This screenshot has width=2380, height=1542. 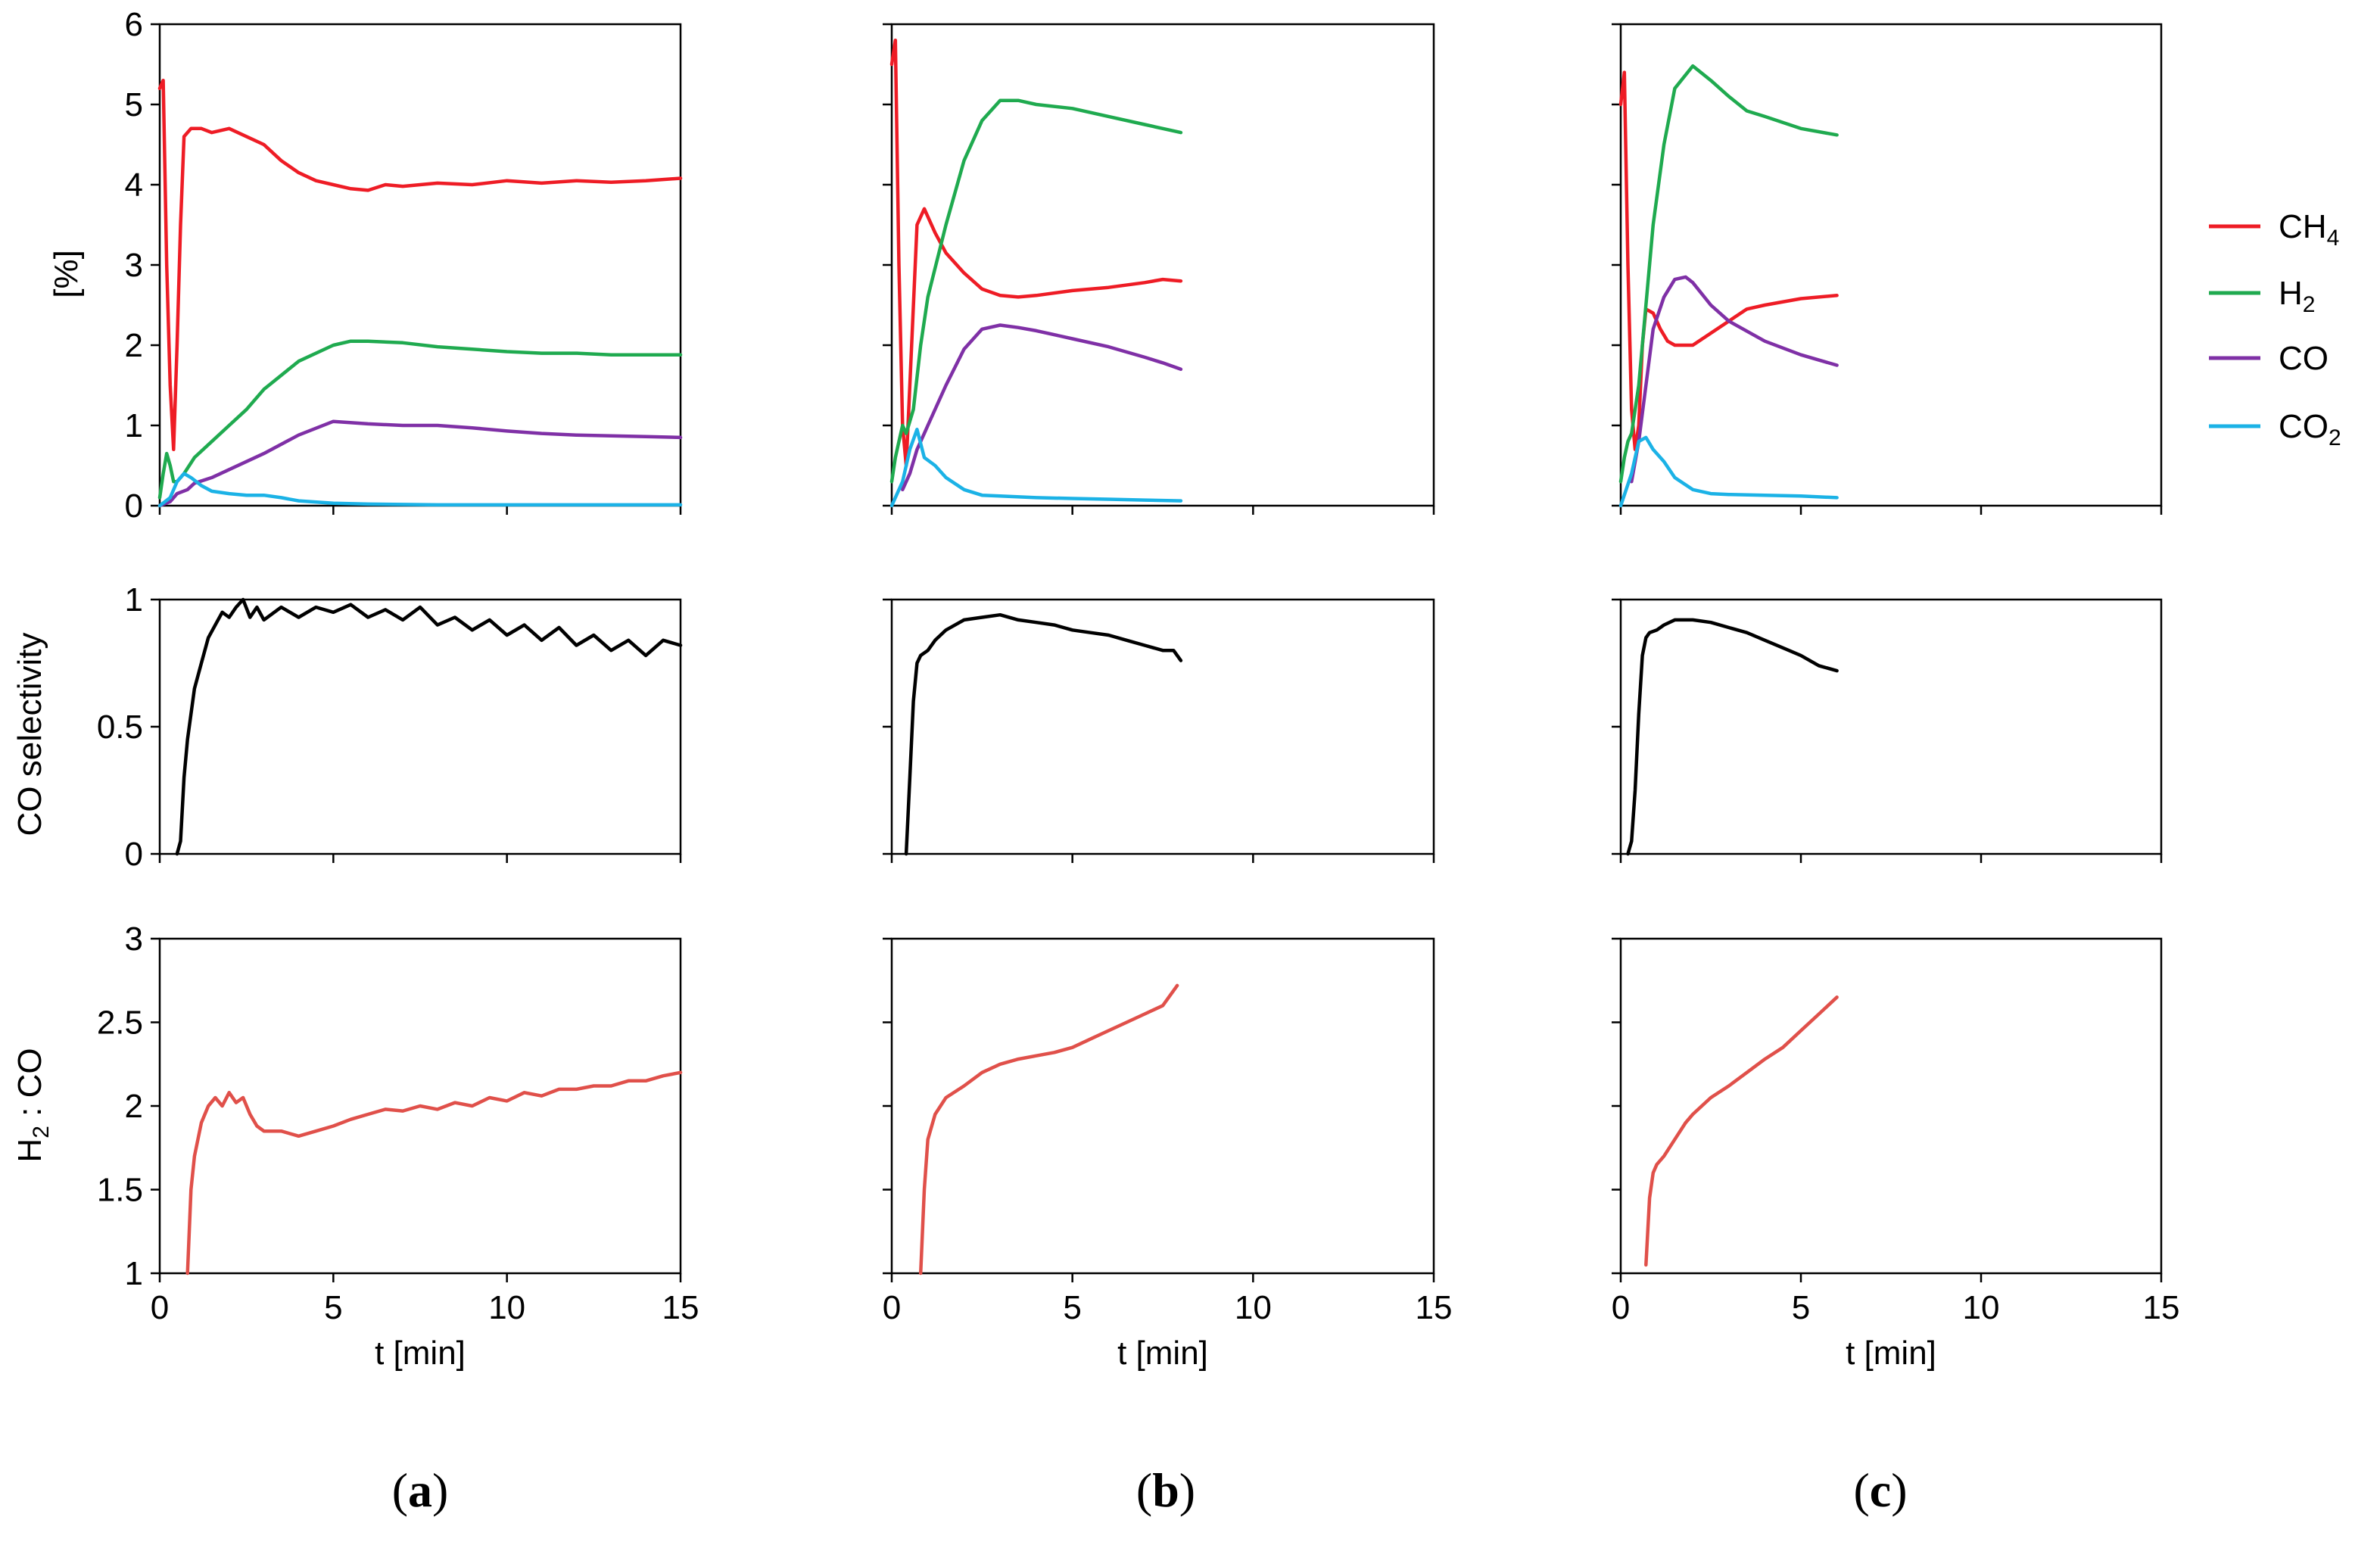 What do you see at coordinates (134, 185) in the screenshot?
I see `y-tick-label: 4` at bounding box center [134, 185].